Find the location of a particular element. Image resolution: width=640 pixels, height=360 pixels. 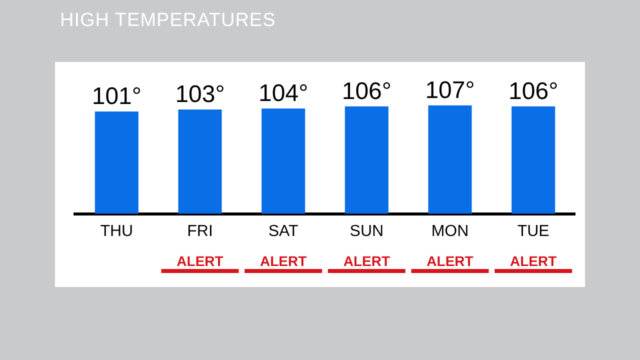

data-label: 103° is located at coordinates (200, 94).